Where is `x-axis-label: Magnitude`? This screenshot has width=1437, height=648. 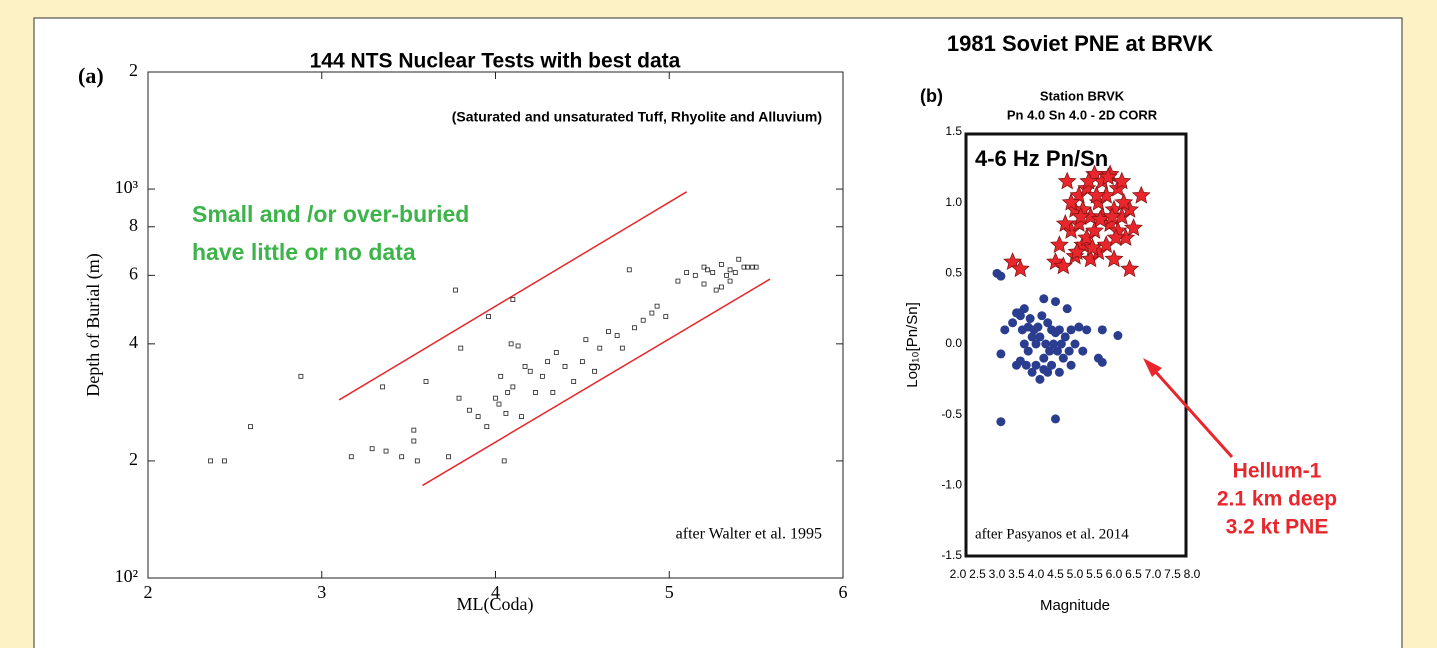
x-axis-label: Magnitude is located at coordinates (1075, 605).